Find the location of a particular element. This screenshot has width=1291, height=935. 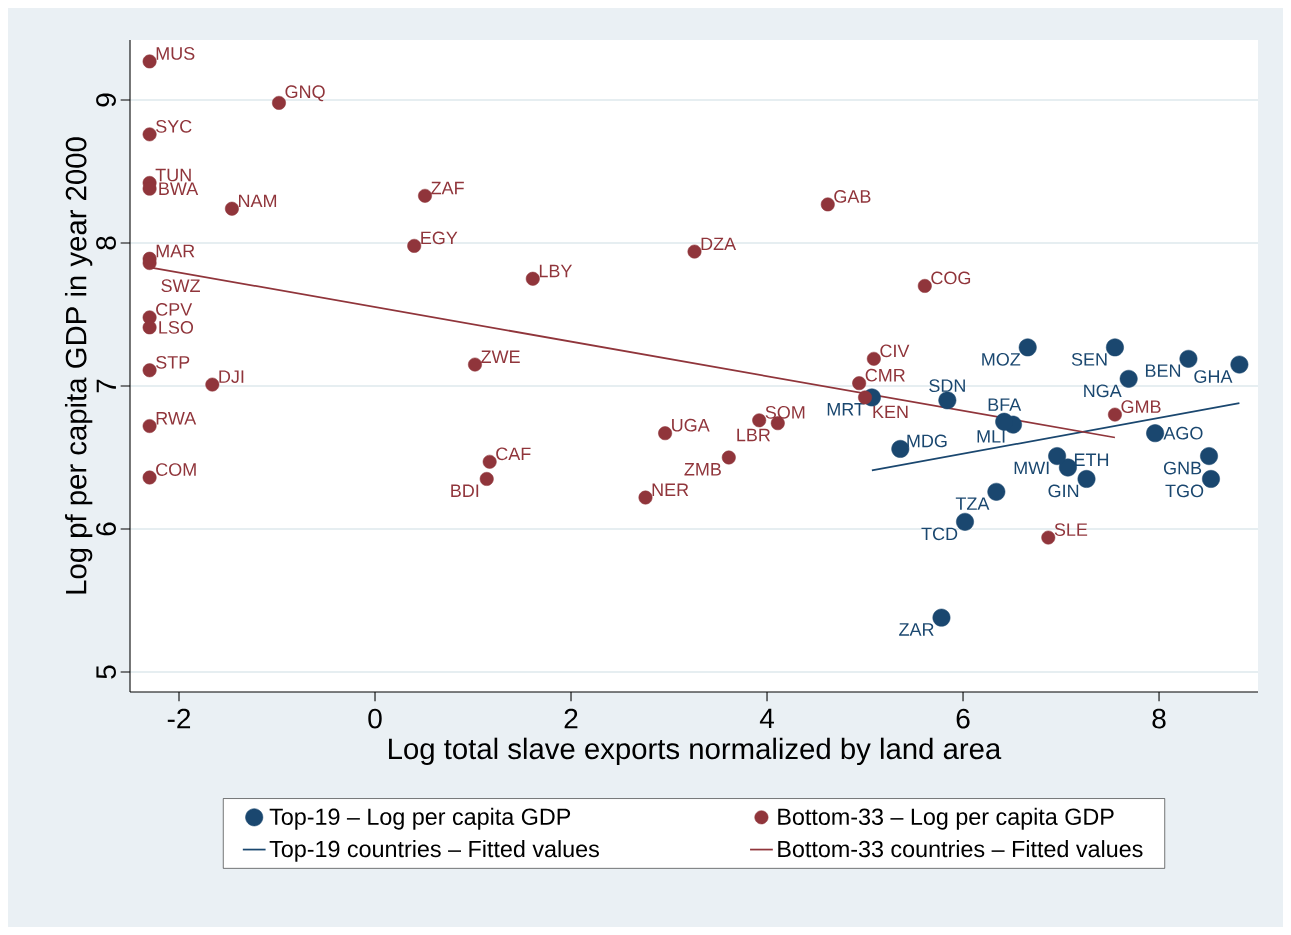

annotation: SEN is located at coordinates (1089, 359).